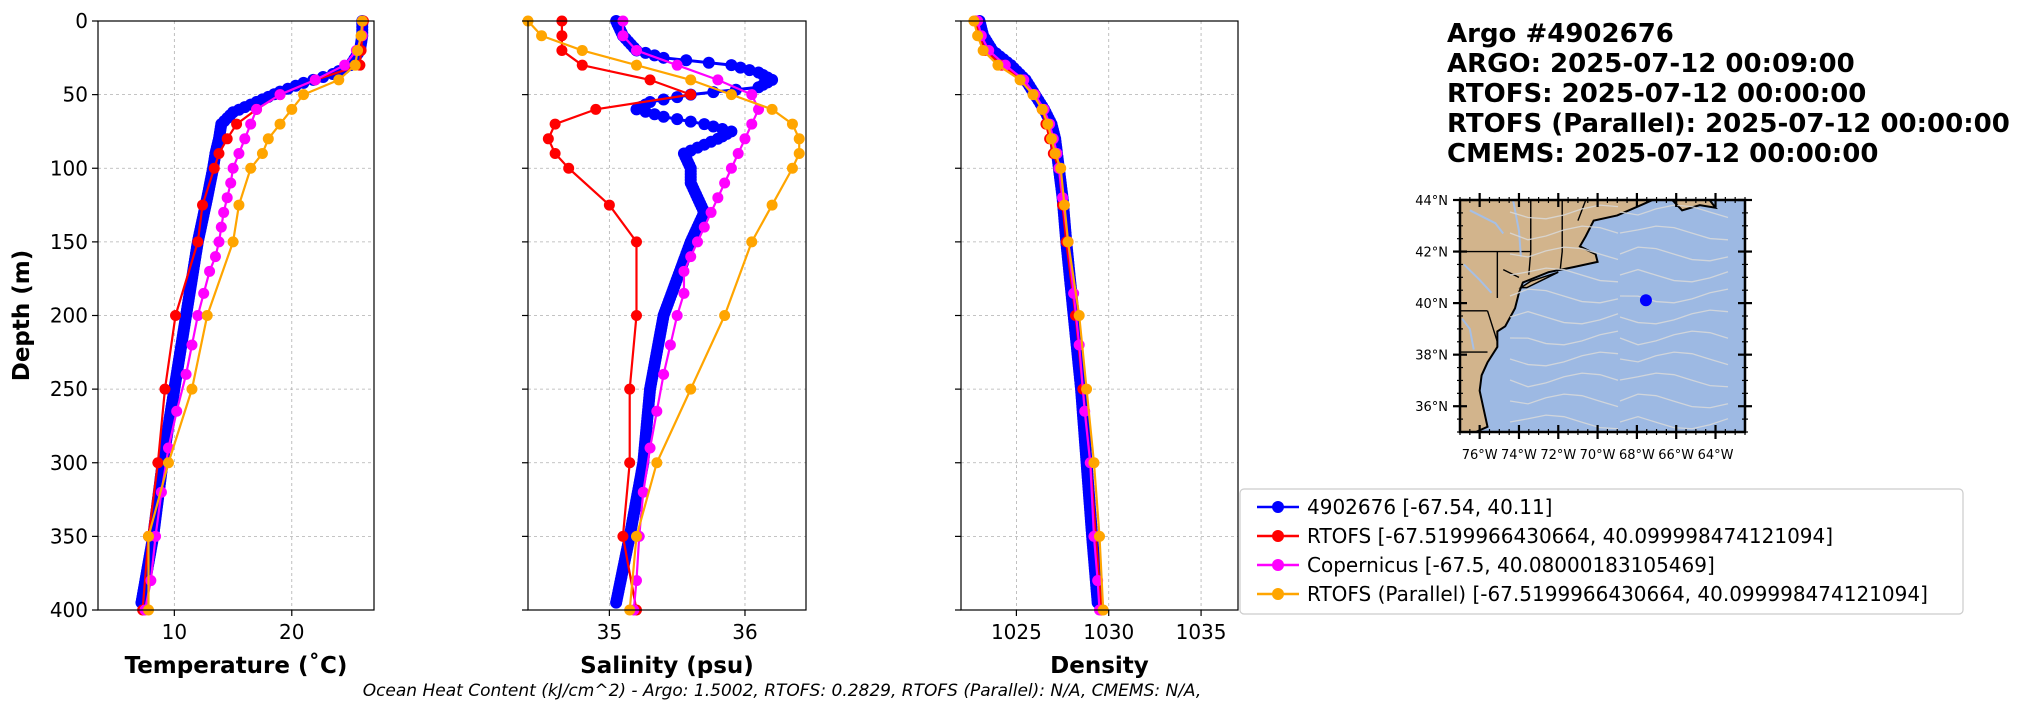 The height and width of the screenshot is (712, 2019). Describe the element at coordinates (1431, 356) in the screenshot. I see `map-lat-label: 38°N` at that location.